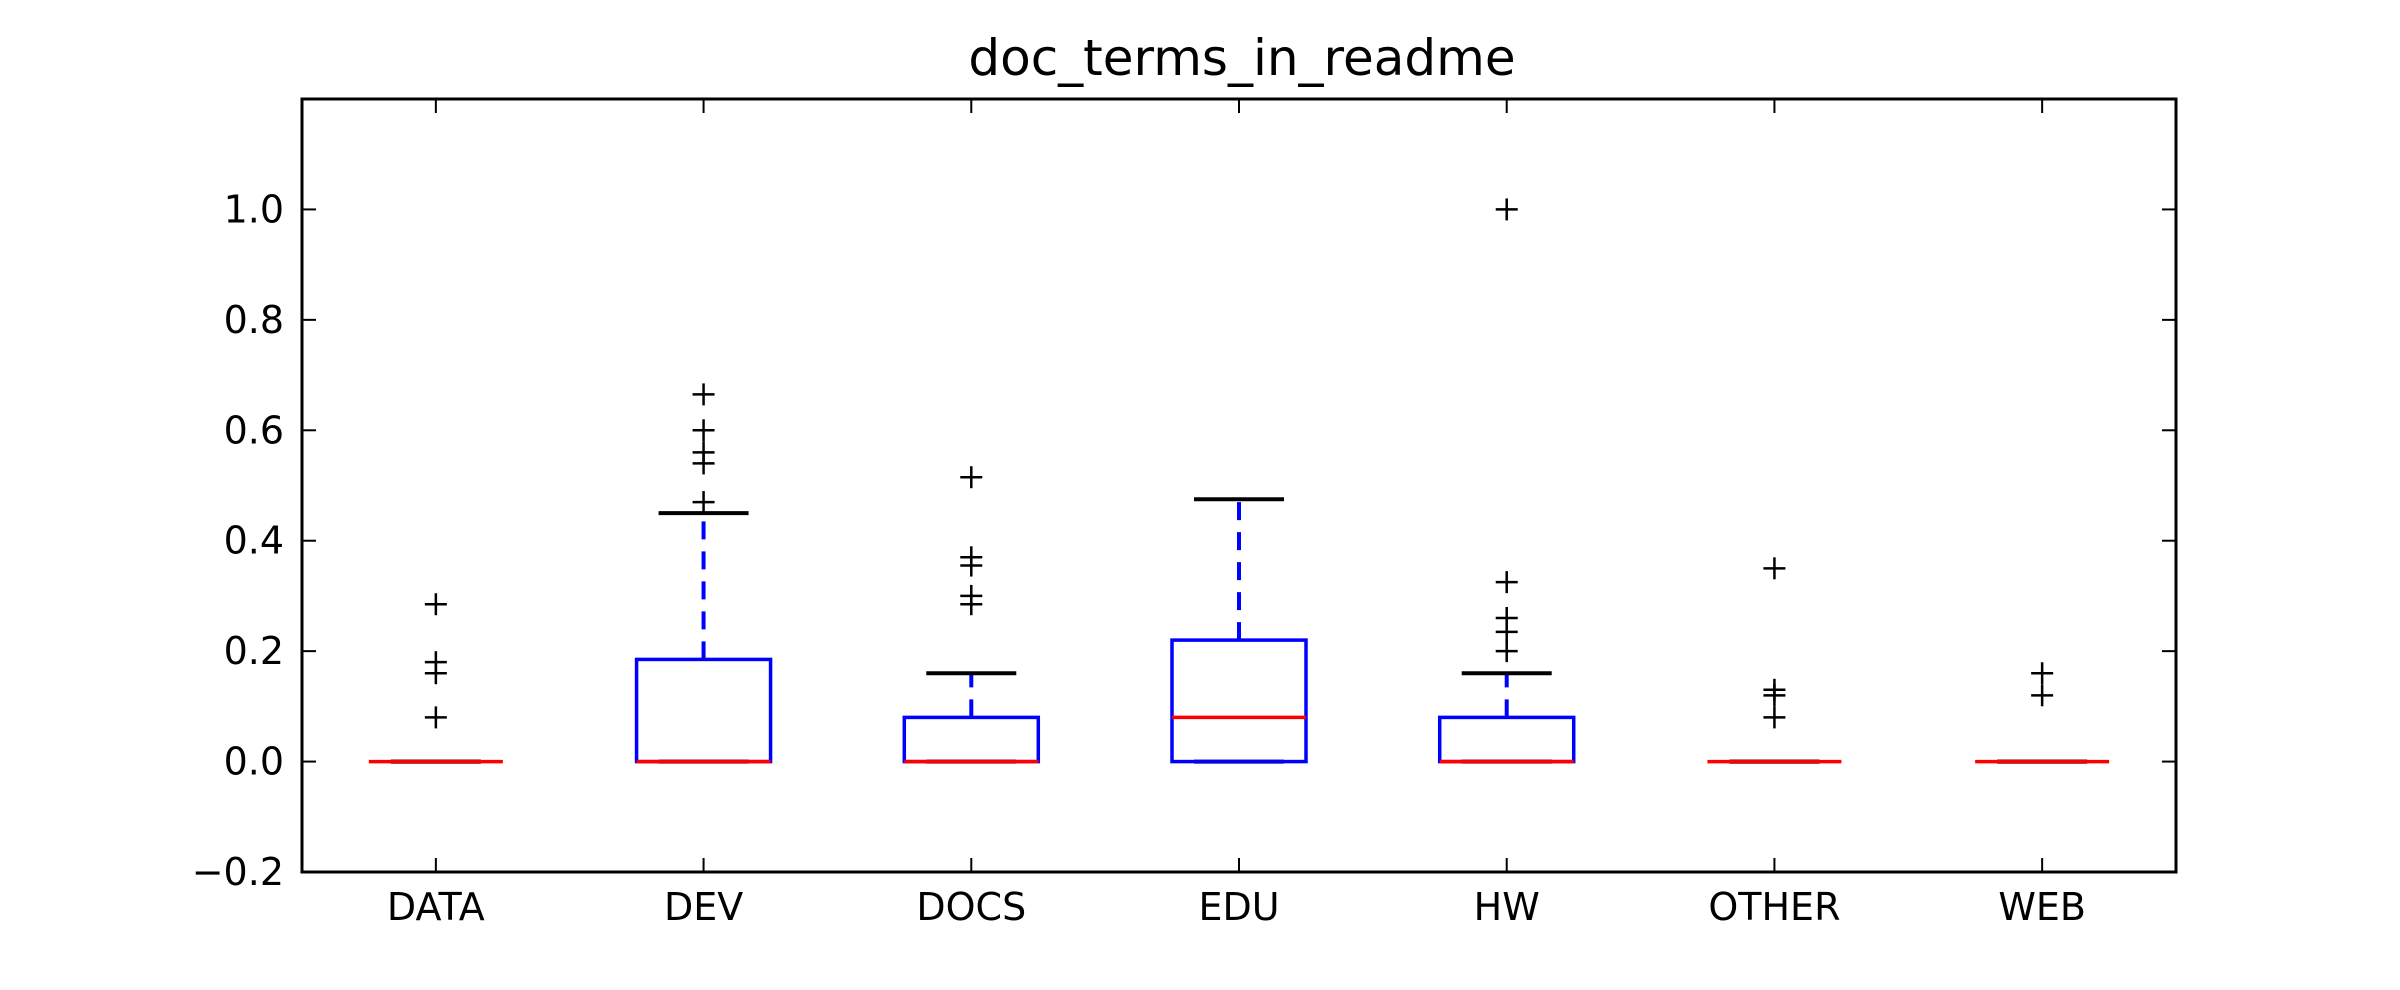  What do you see at coordinates (703, 573) in the screenshot?
I see `box-group-dev` at bounding box center [703, 573].